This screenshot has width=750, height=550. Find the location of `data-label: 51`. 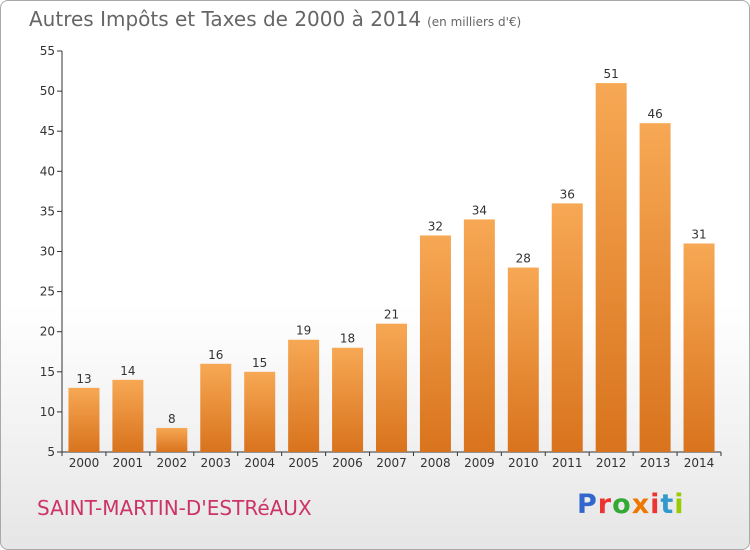

data-label: 51 is located at coordinates (611, 74).